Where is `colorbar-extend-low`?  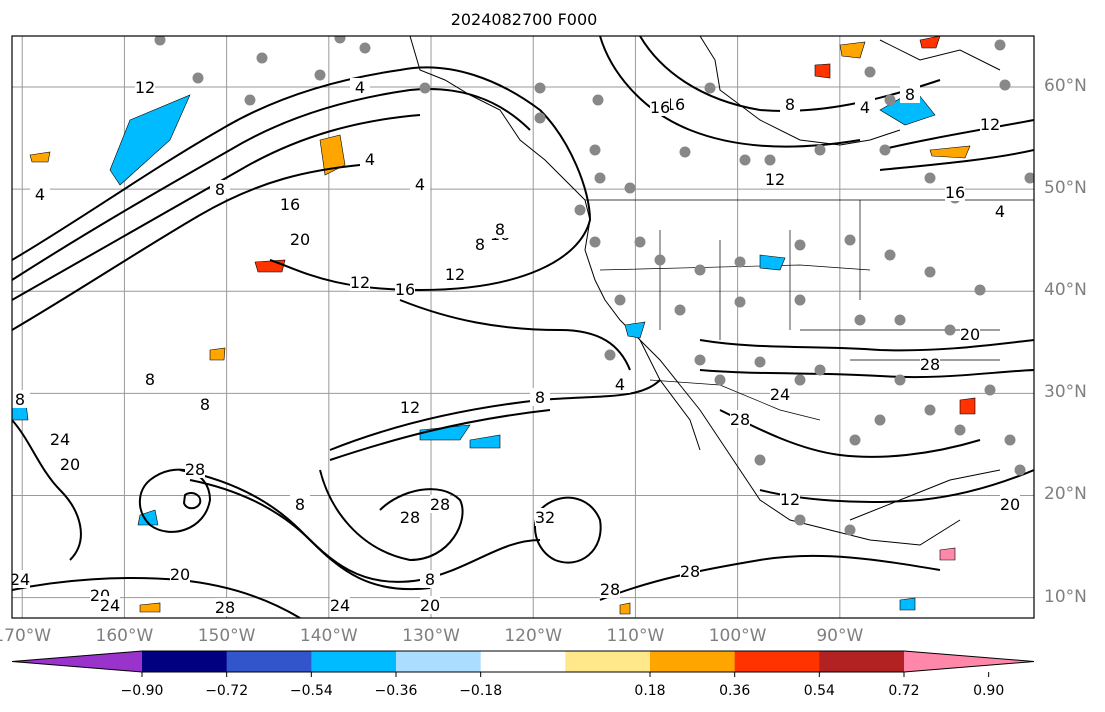
colorbar-extend-low is located at coordinates (77, 661).